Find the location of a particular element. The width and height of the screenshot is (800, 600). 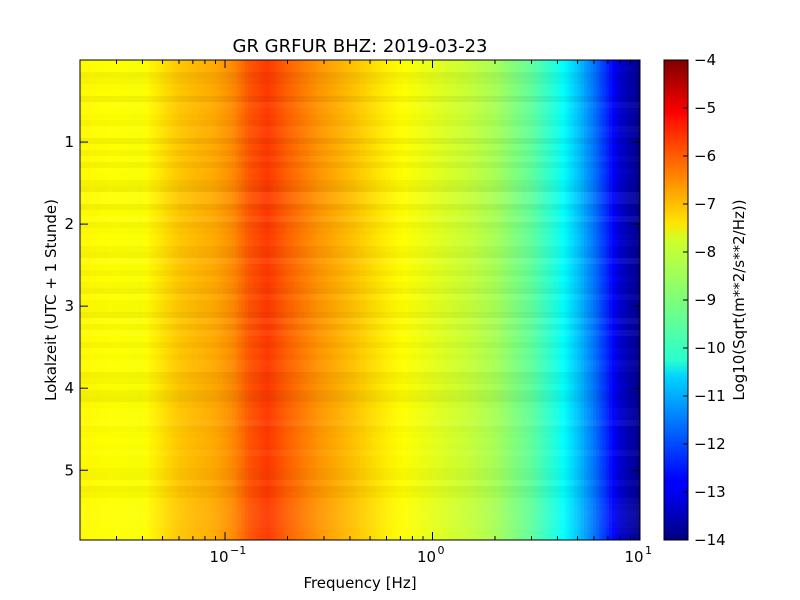

colorbar-tick-label: −13 is located at coordinates (710, 492).